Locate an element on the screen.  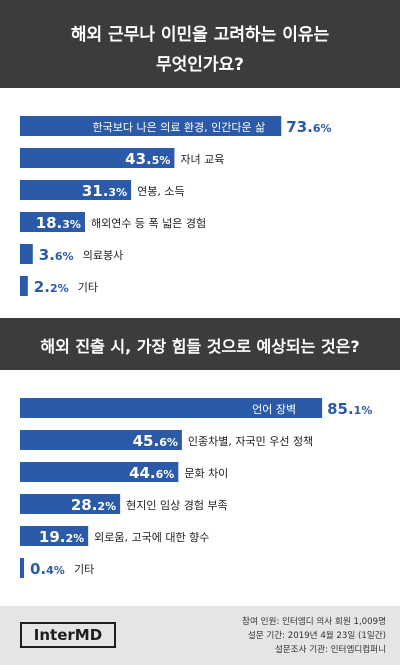
value-label-1-3: 31.3% is located at coordinates (104, 191).